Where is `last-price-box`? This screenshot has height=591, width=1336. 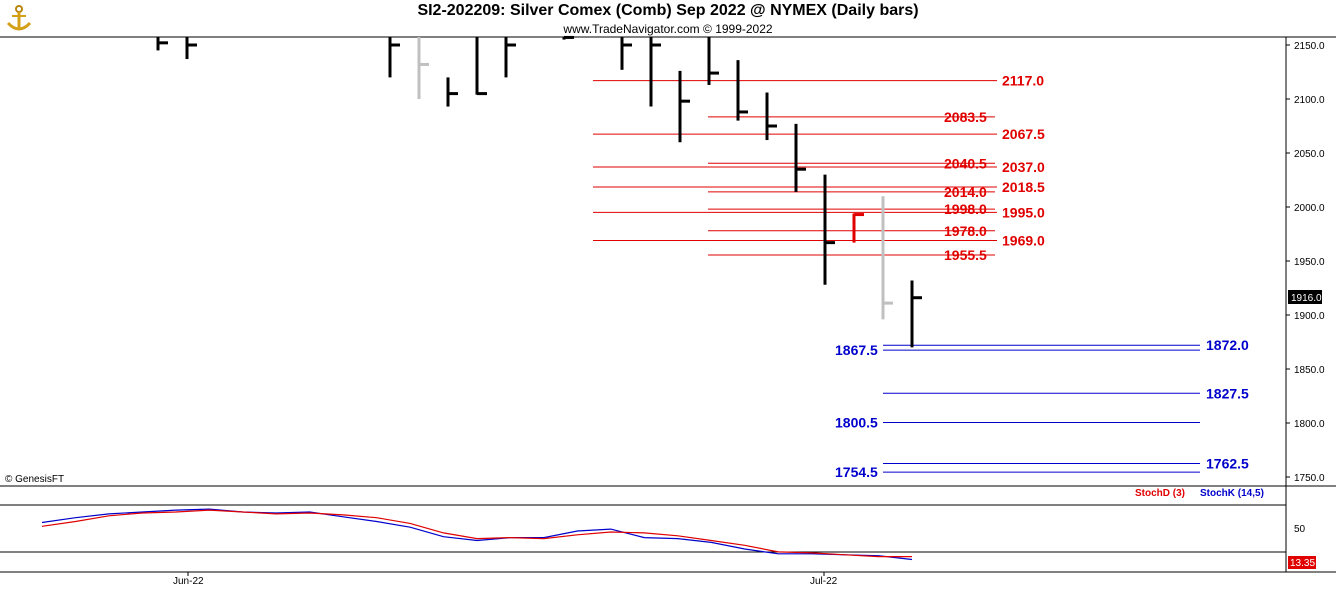 last-price-box is located at coordinates (1305, 297).